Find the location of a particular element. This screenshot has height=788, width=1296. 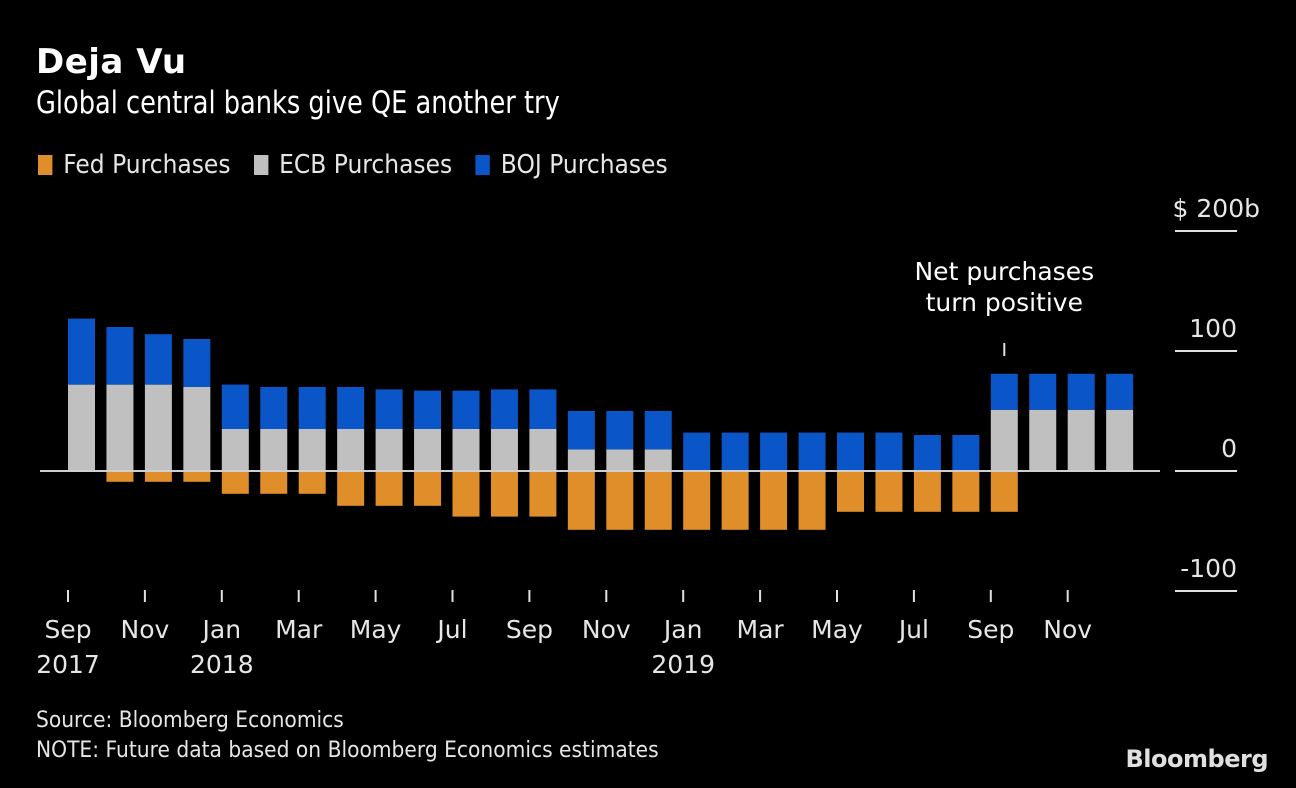

y-tick-label: -100 is located at coordinates (1208, 568).